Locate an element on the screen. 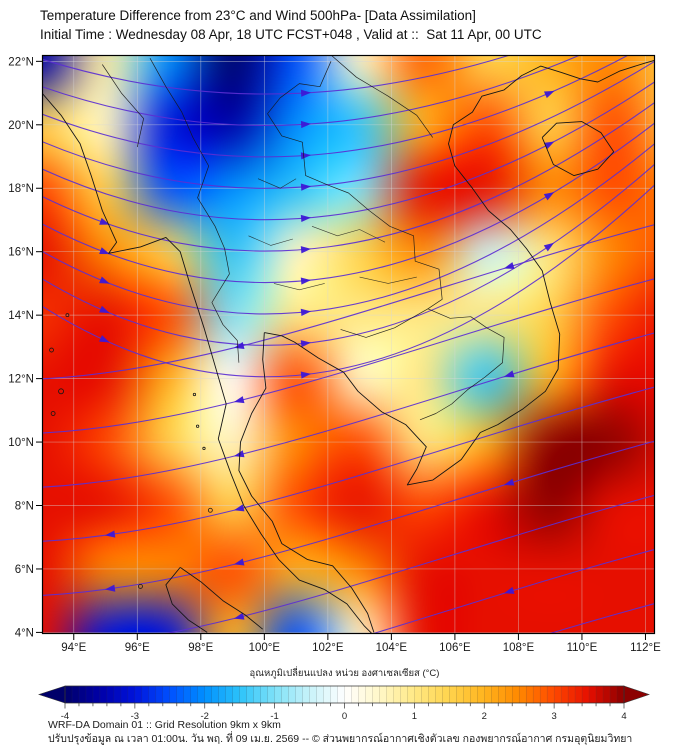  lat-tick-label: 22°N is located at coordinates (21, 62).